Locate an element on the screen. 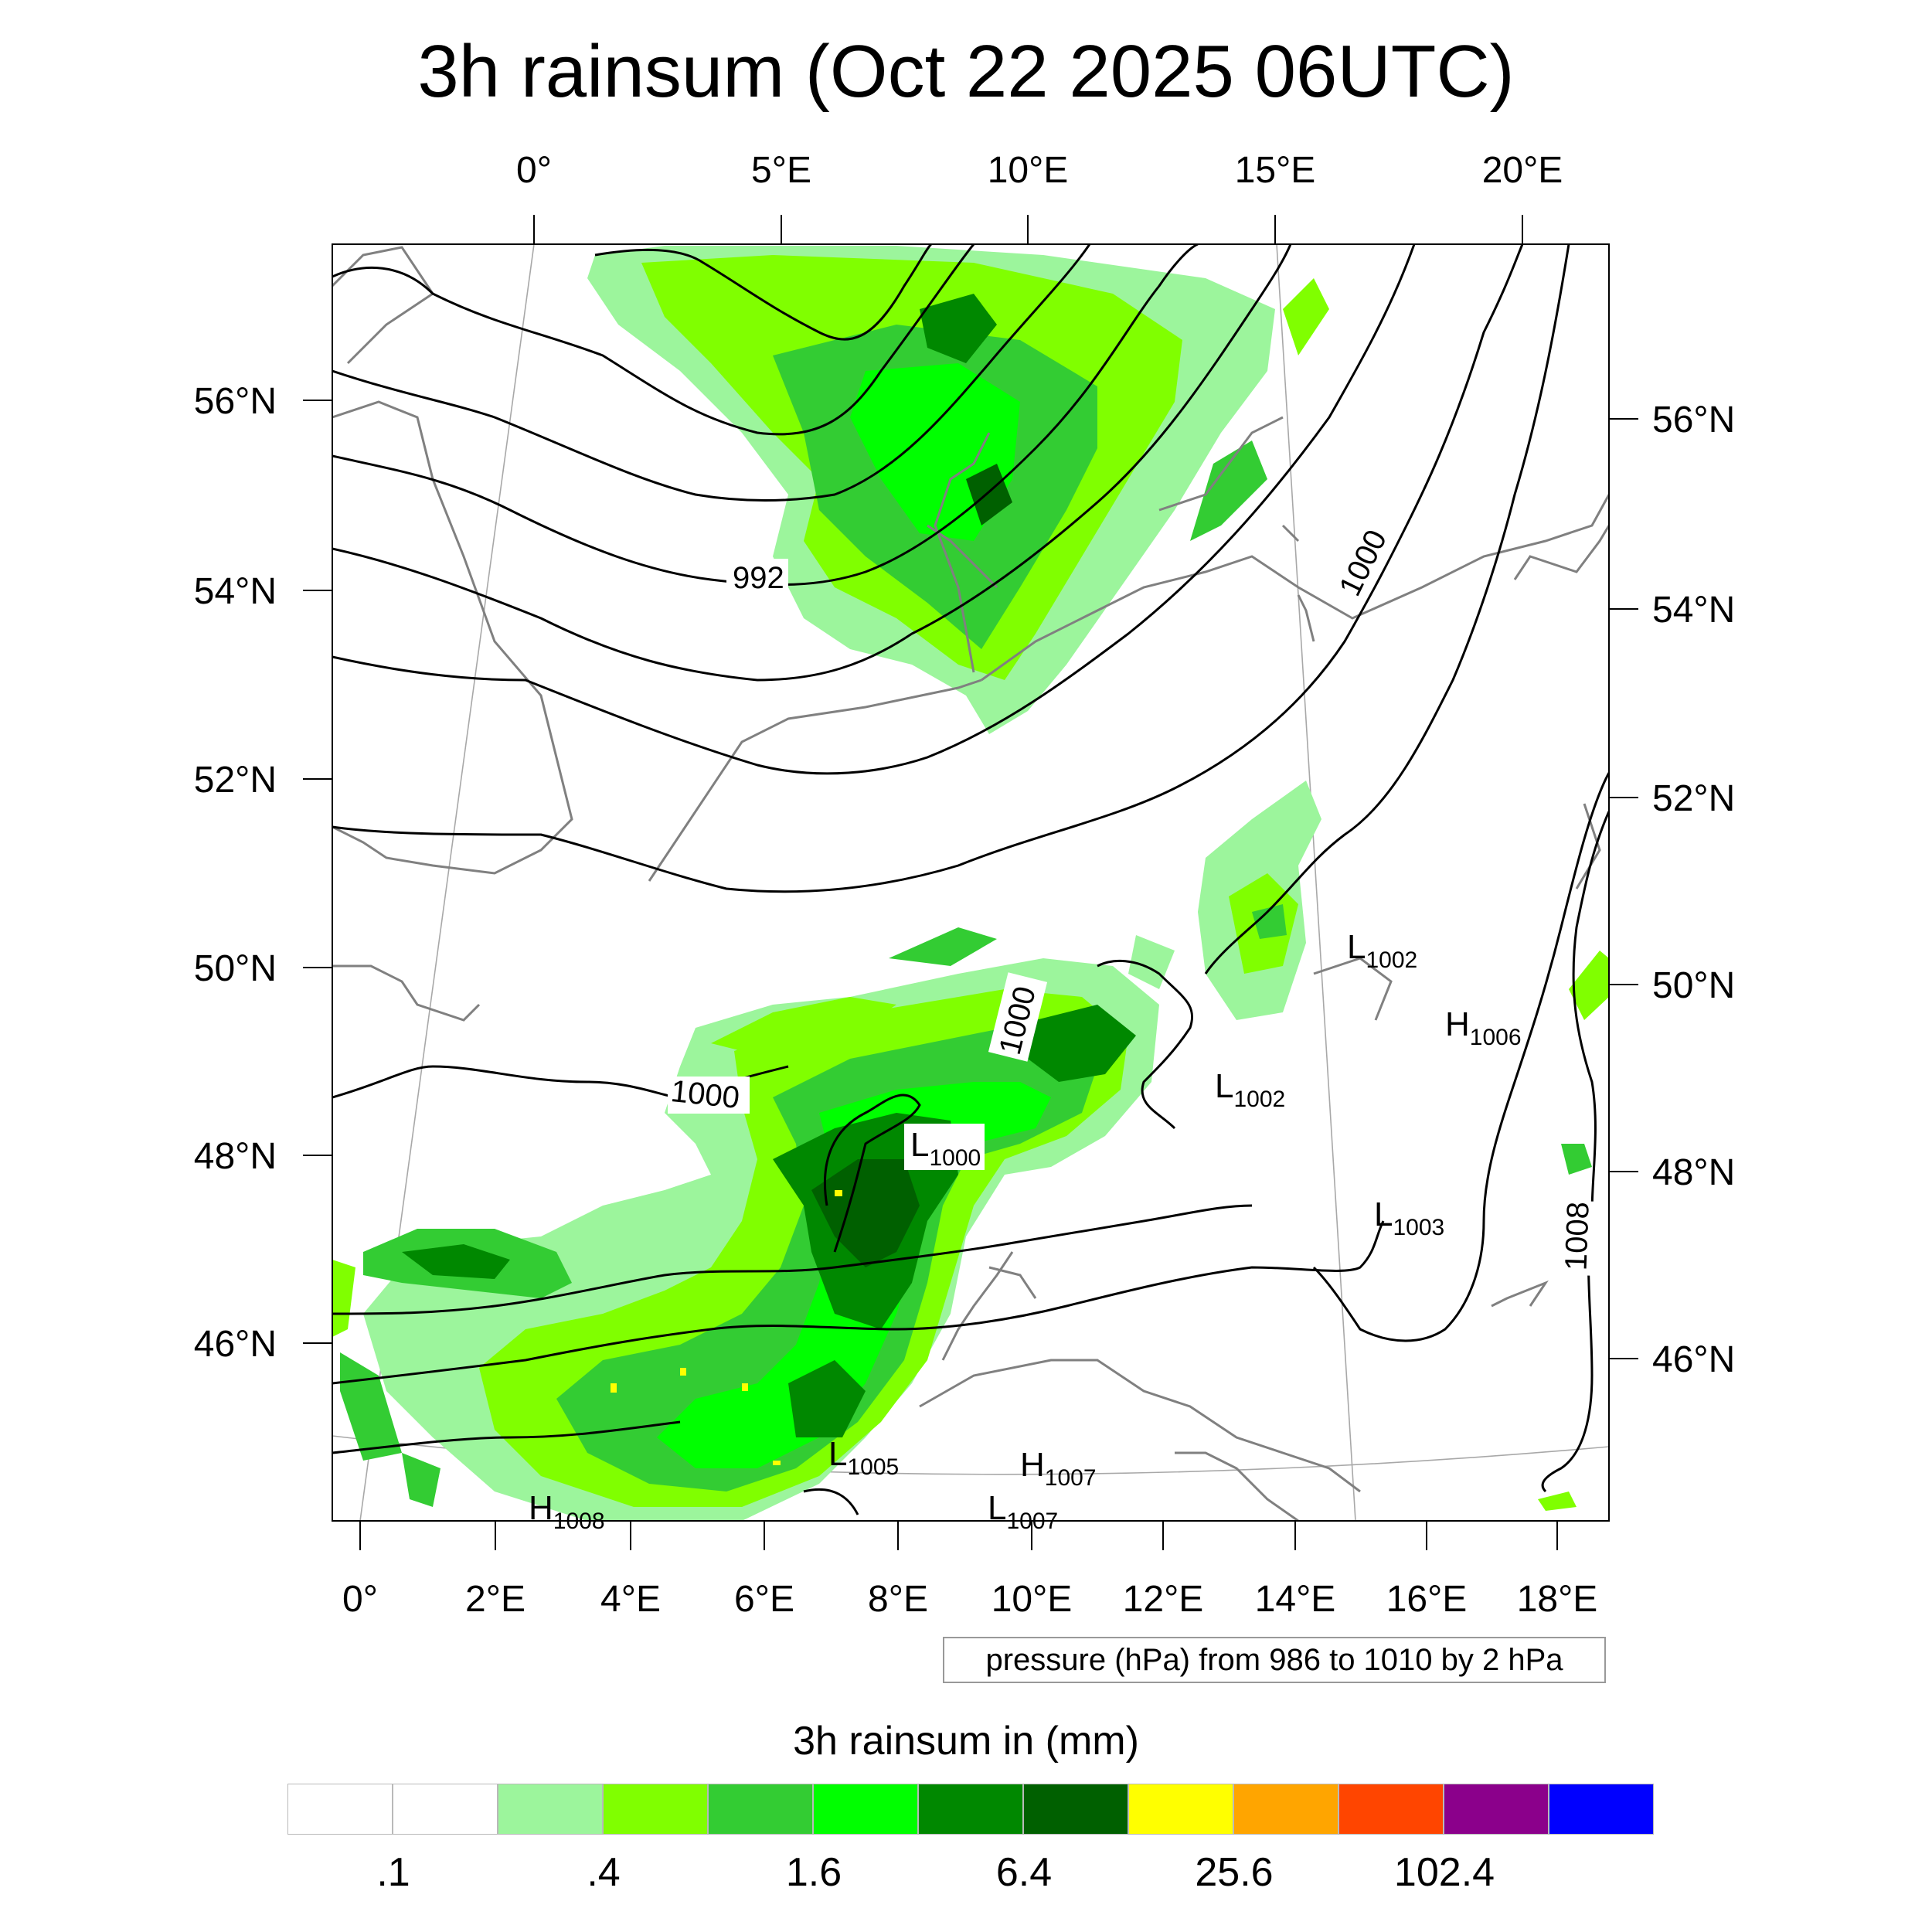 The width and height of the screenshot is (1932, 1932). colorbar-labels: .1 .4 1.6 6.4 25.6 102.4 is located at coordinates (966, 1876).